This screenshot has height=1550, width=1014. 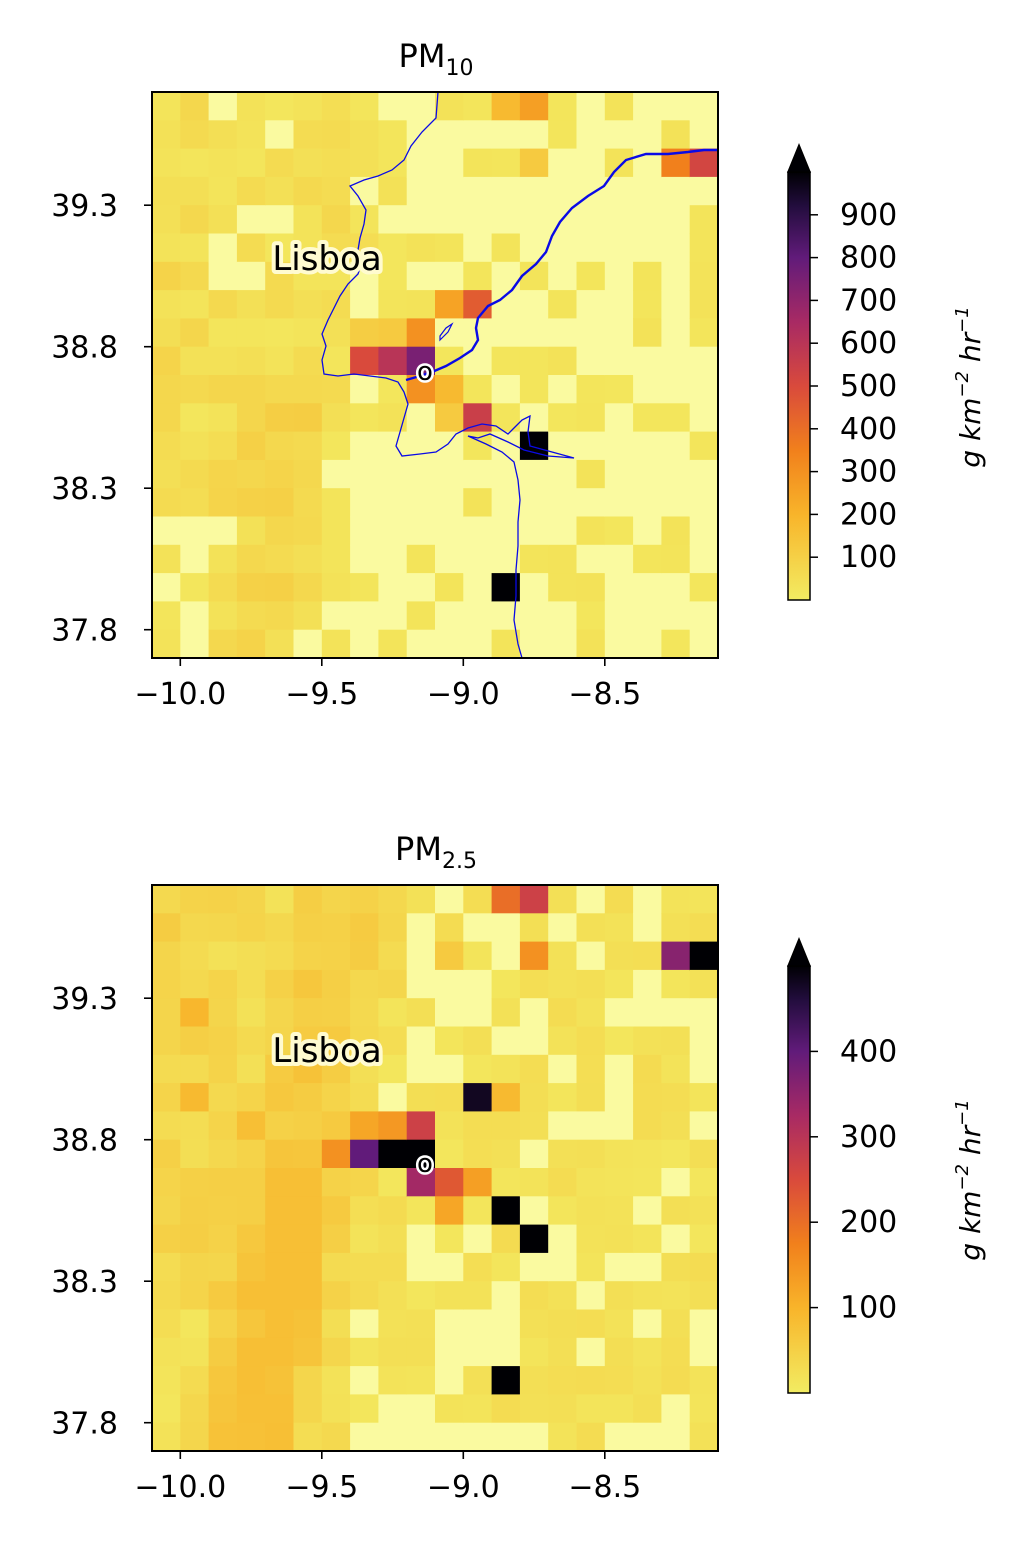 What do you see at coordinates (868, 258) in the screenshot?
I see `colorbar-tick-label: 800` at bounding box center [868, 258].